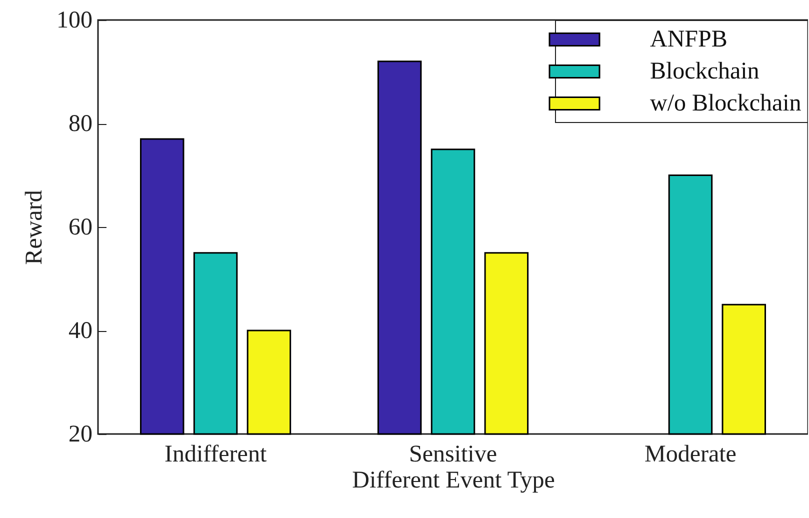 The height and width of the screenshot is (518, 809). I want to click on y-tick-label: 100, so click(74, 21).